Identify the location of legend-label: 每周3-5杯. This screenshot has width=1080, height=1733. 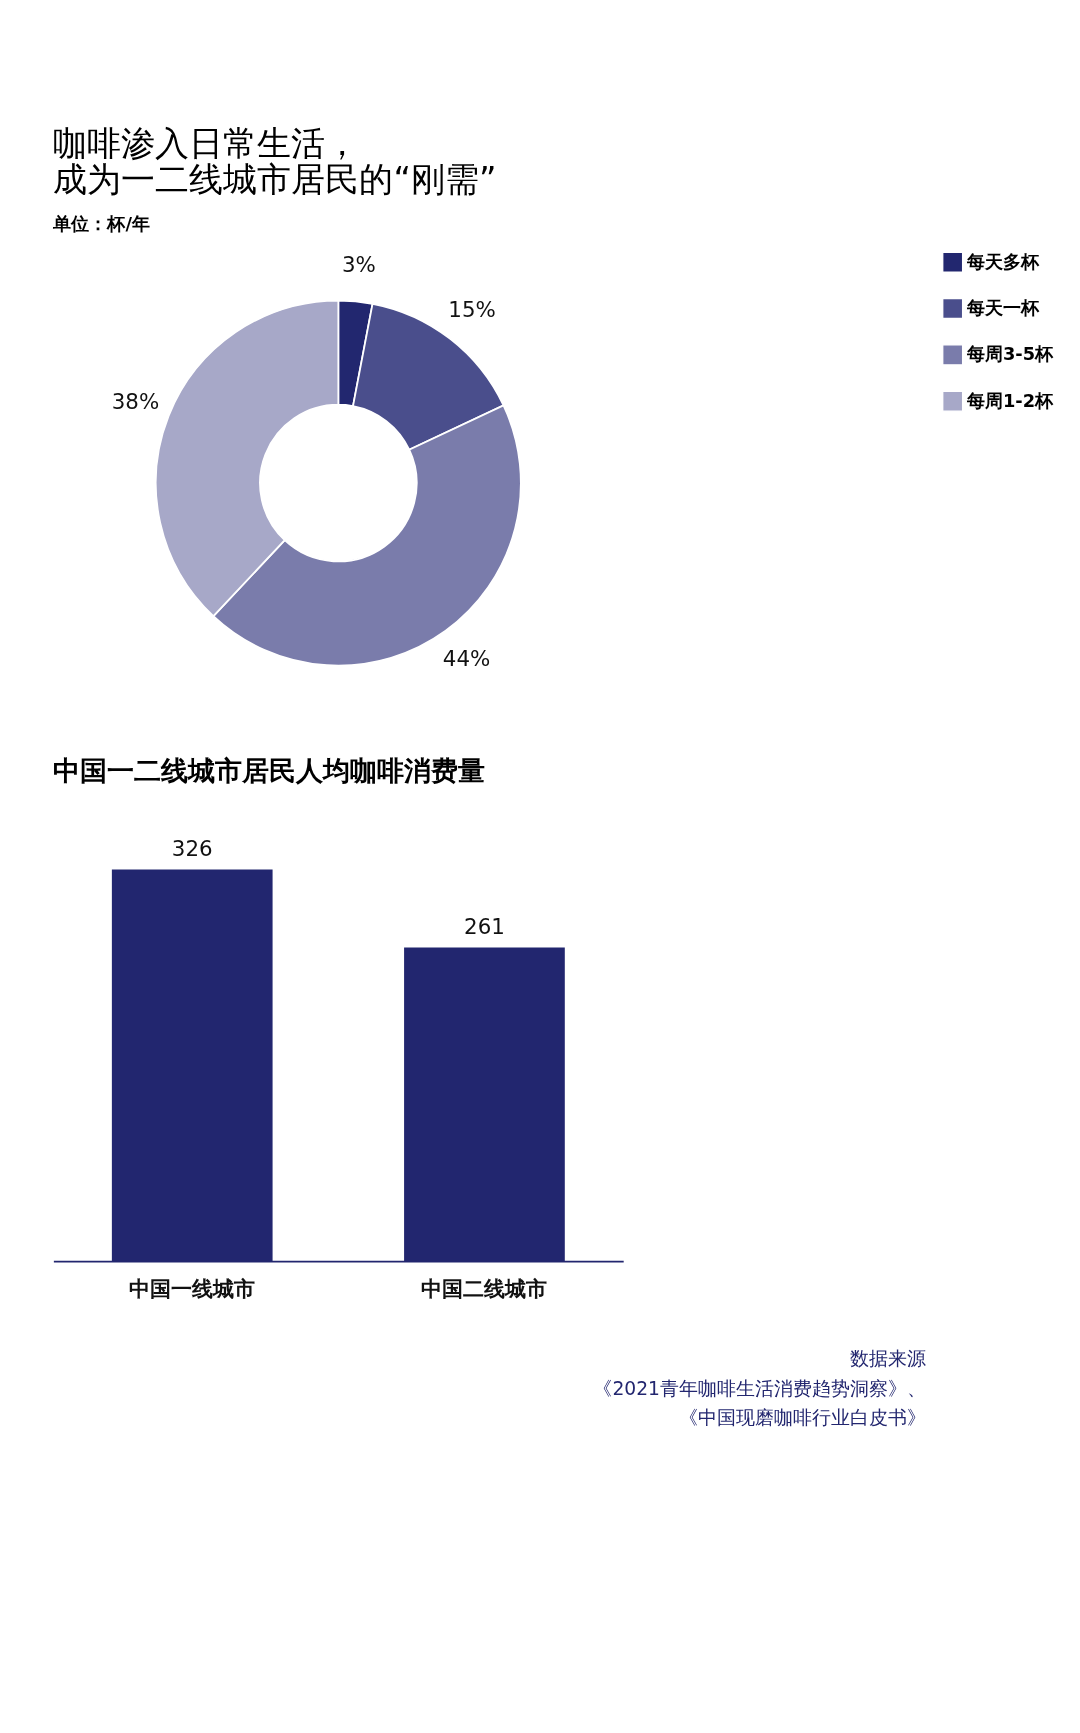
(1010, 354).